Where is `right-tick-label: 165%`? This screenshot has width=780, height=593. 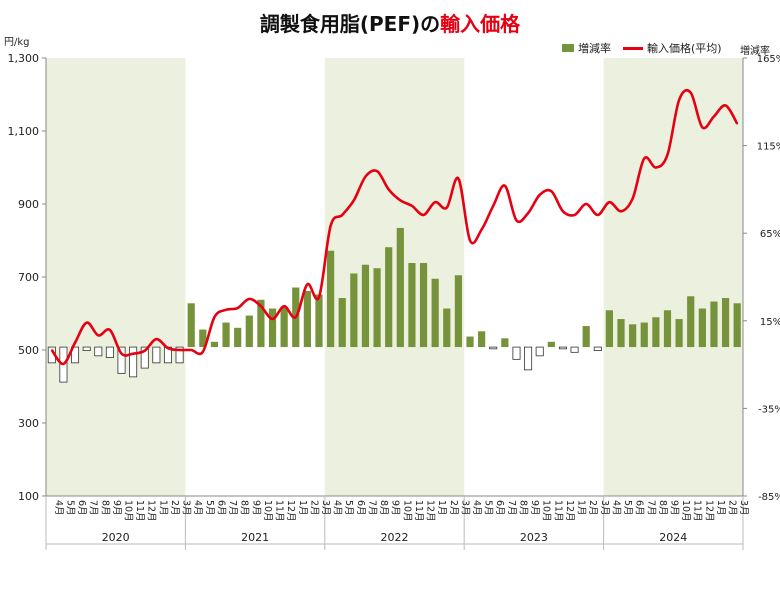
right-tick-label: 165% is located at coordinates (768, 59).